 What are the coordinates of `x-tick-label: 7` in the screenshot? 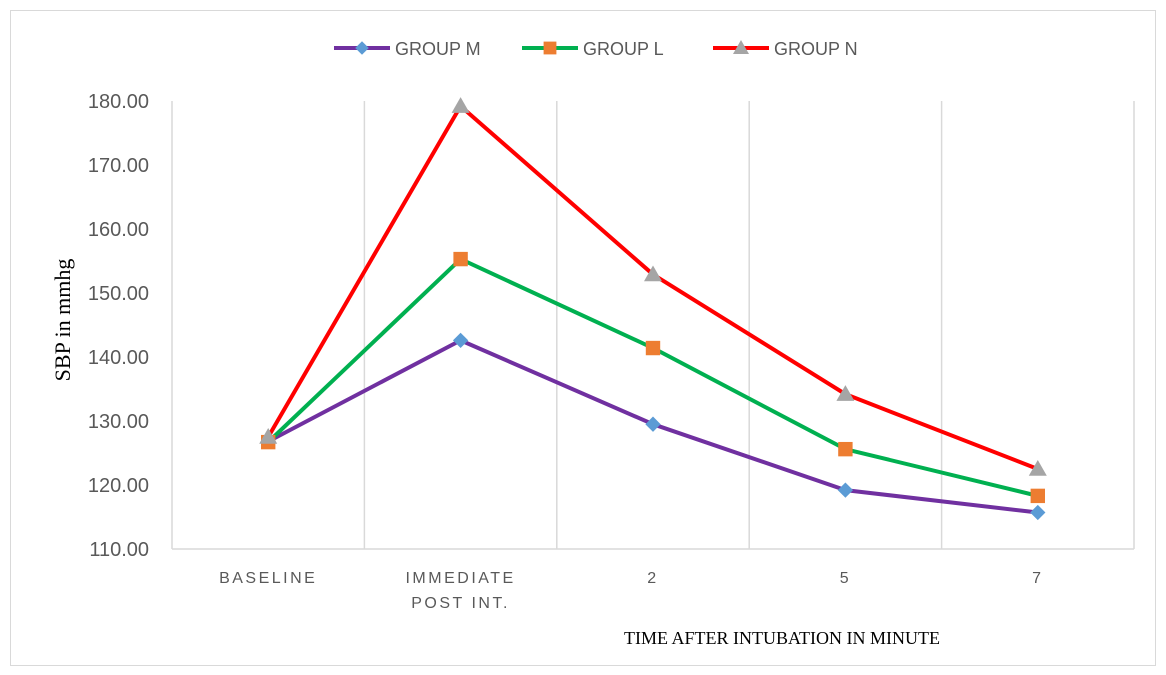 It's located at (1037, 578).